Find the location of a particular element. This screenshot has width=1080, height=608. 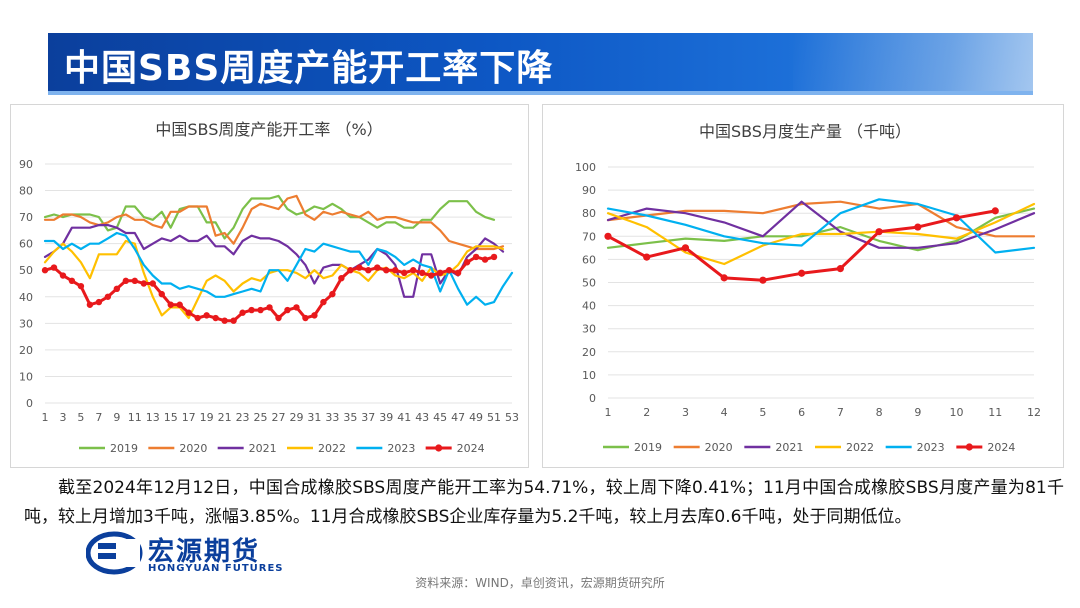

banner-underline is located at coordinates (540, 93).